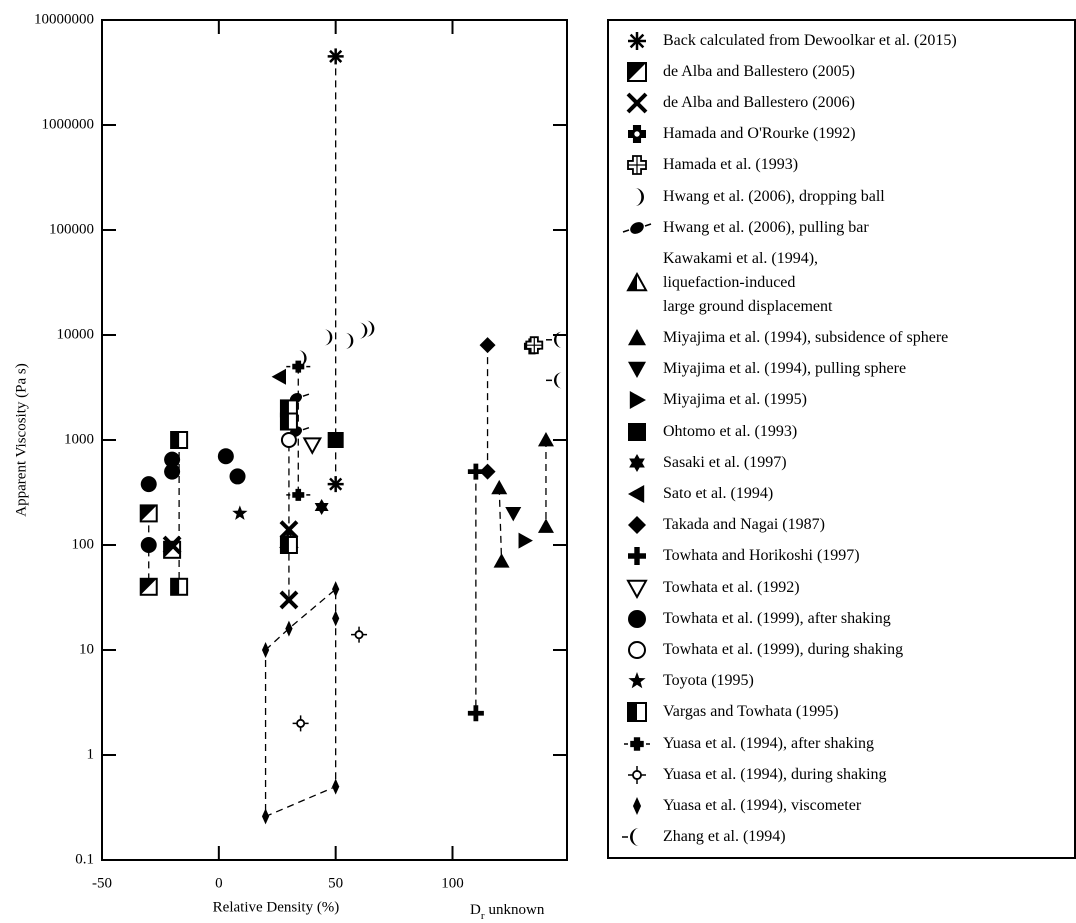 The image size is (1076, 923). Describe the element at coordinates (841, 463) in the screenshot. I see `legend-entry: Sasaki et al. (1997)` at that location.